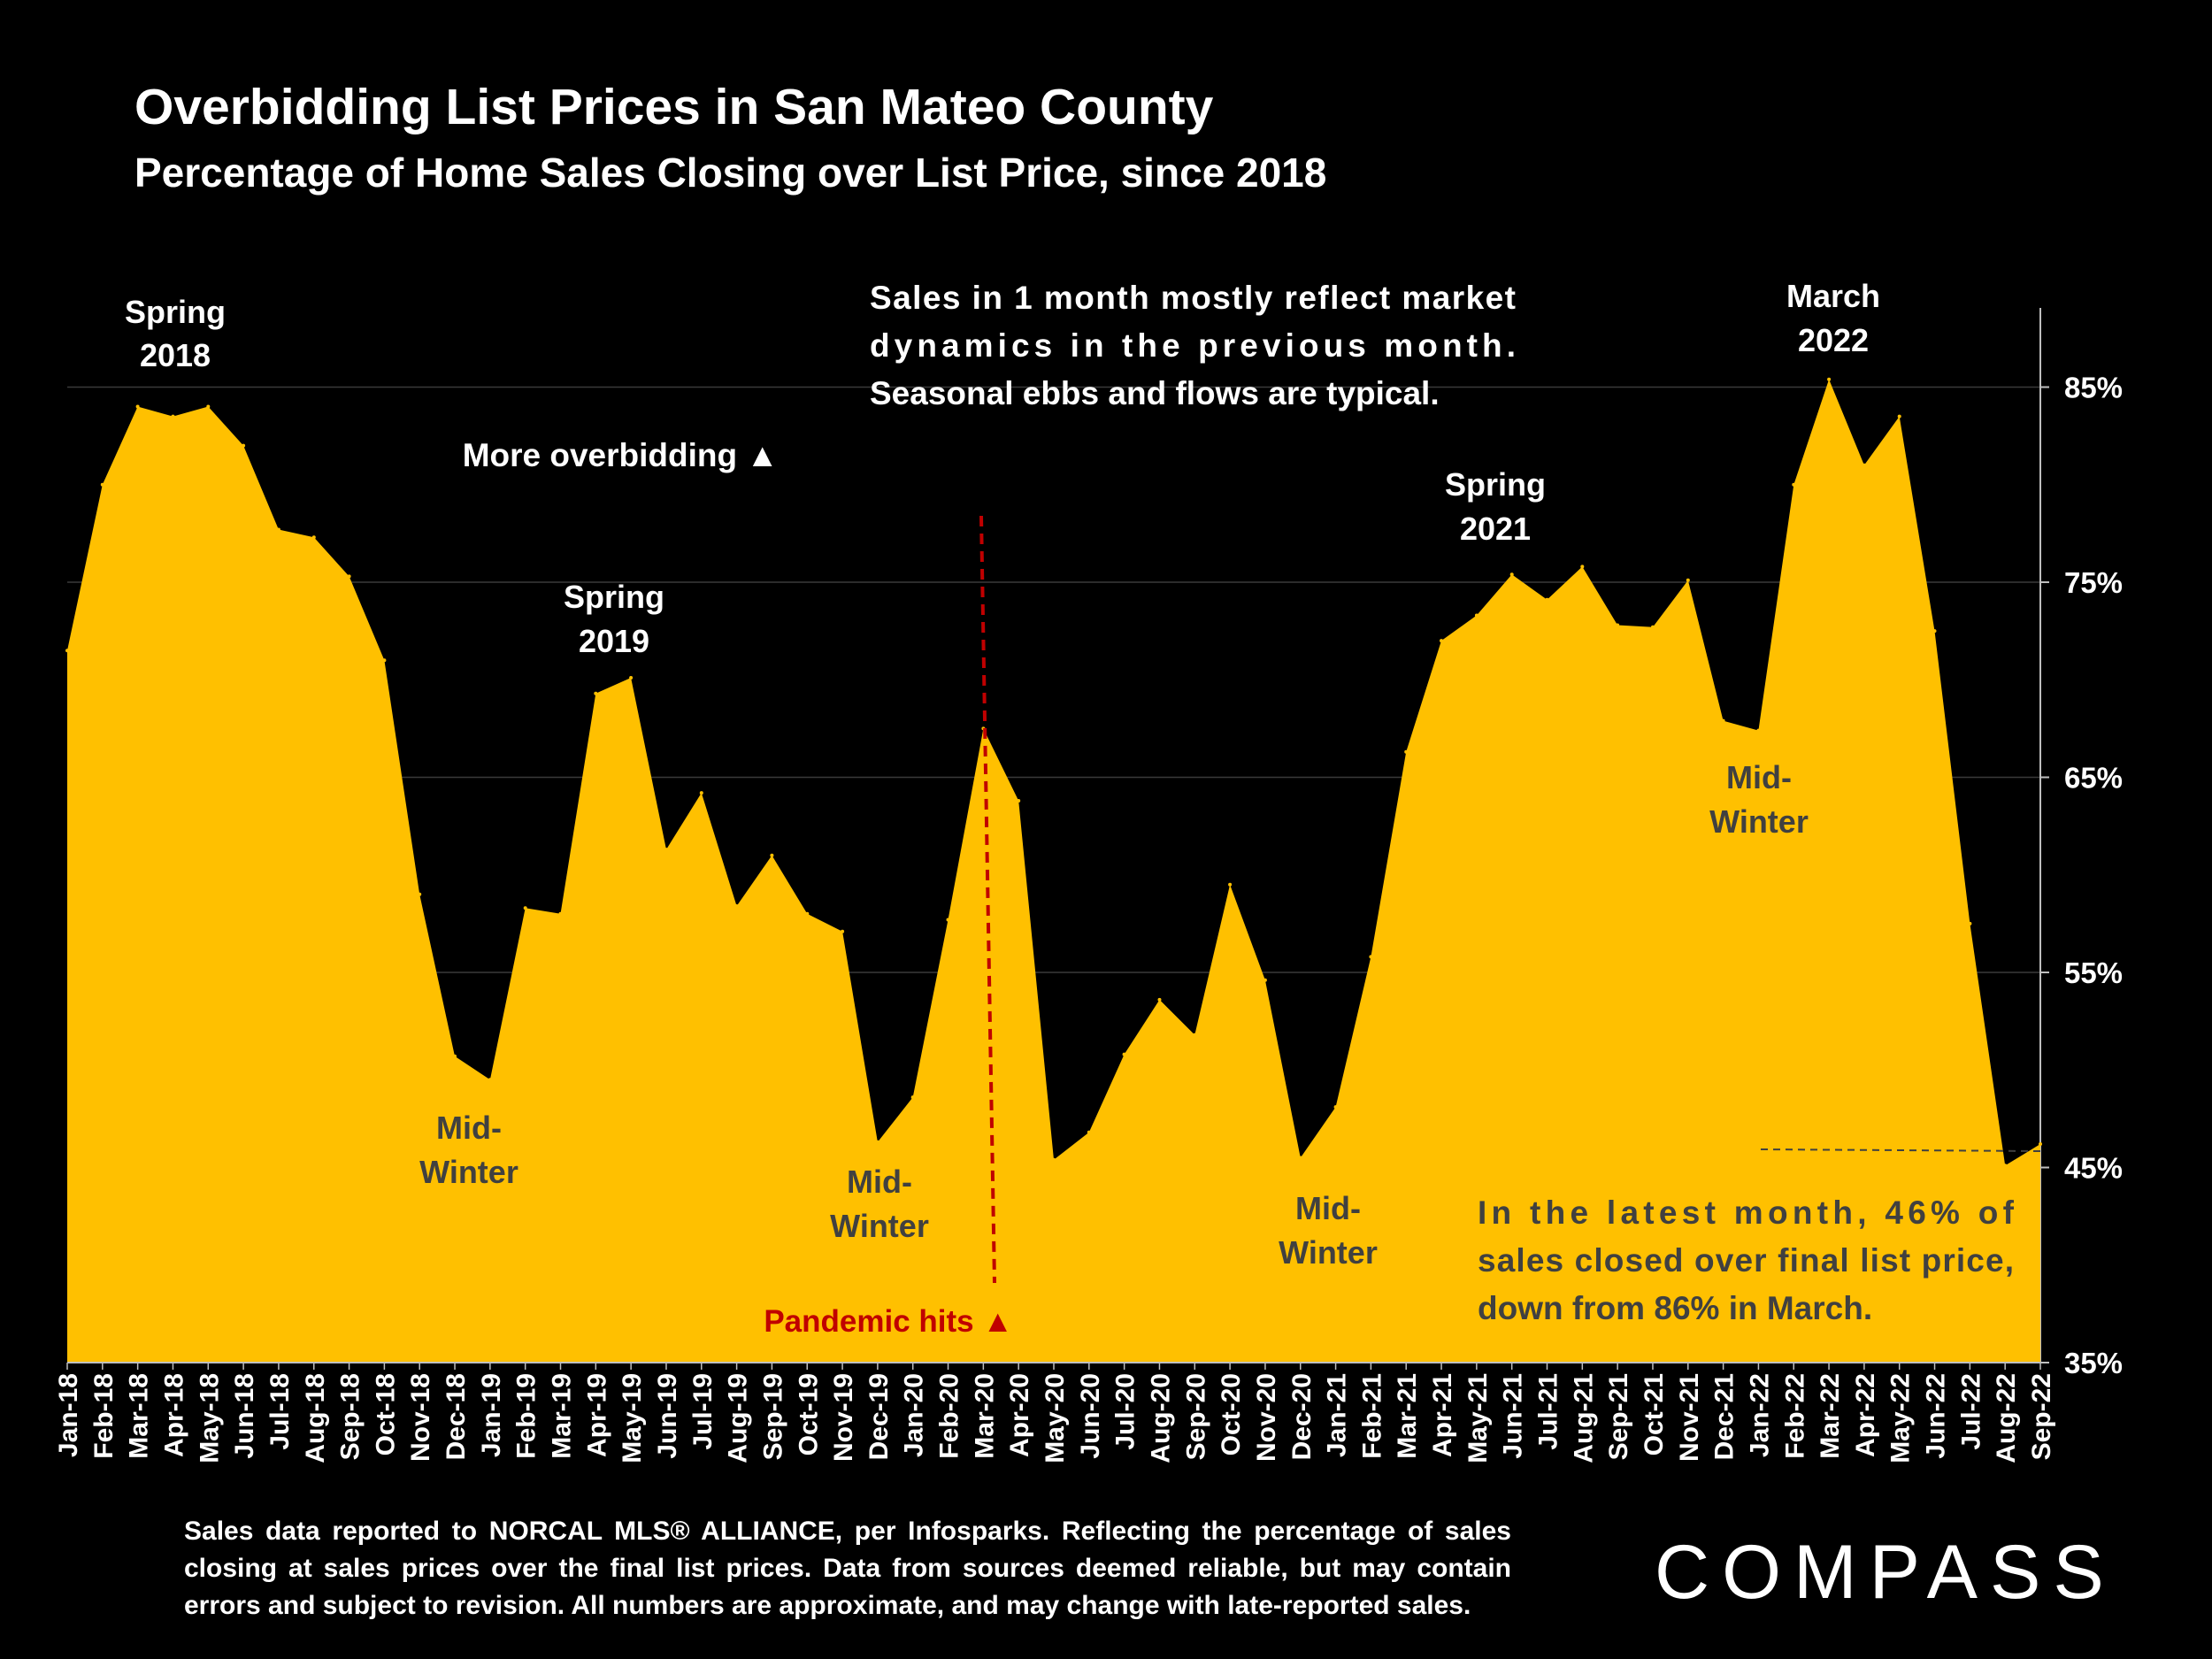  What do you see at coordinates (562, 1416) in the screenshot?
I see `x-tick-label: Mar-19` at bounding box center [562, 1416].